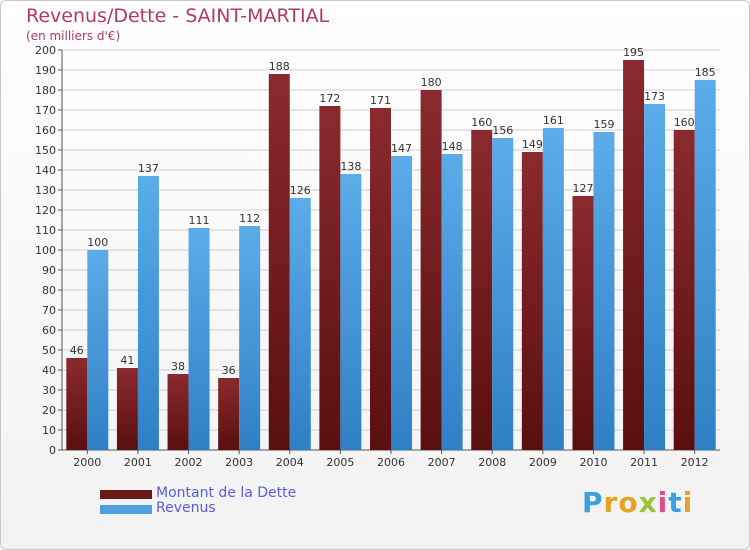 The image size is (750, 550). Describe the element at coordinates (73, 36) in the screenshot. I see `chart-subtitle: (en milliers d'€)` at that location.